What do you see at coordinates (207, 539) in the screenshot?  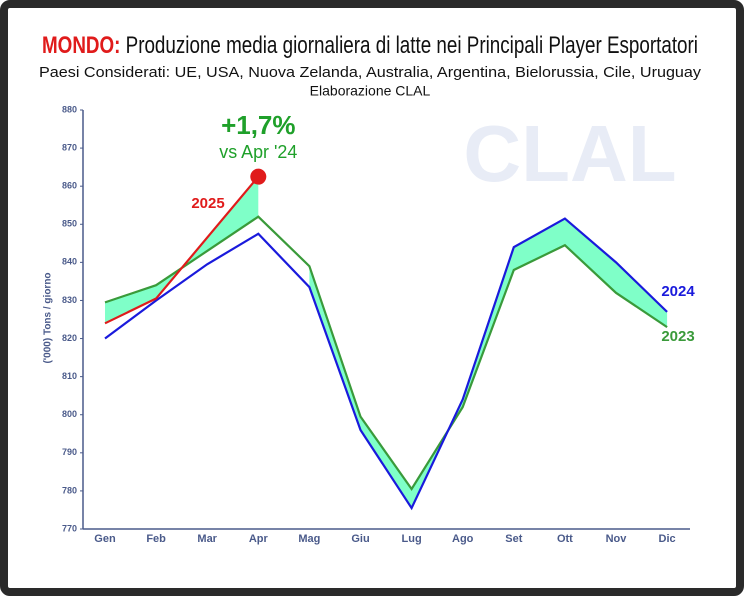 I see `x-tick-label: Mar` at bounding box center [207, 539].